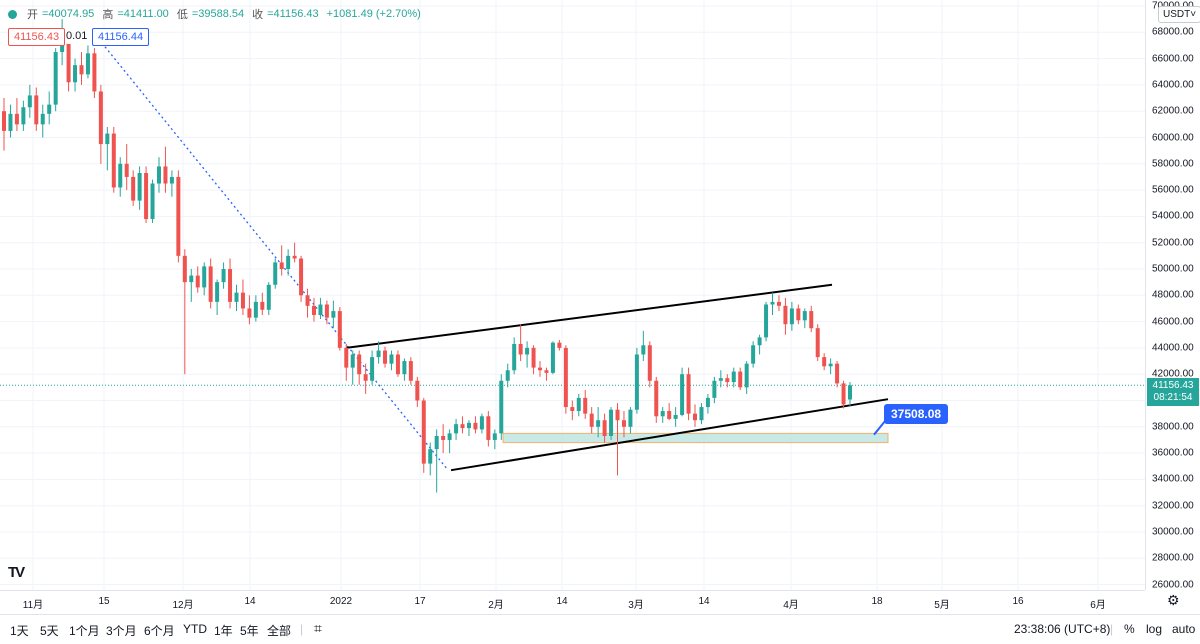 The height and width of the screenshot is (644, 1200). Describe the element at coordinates (589, 316) in the screenshot. I see `channel-upper-line` at that location.